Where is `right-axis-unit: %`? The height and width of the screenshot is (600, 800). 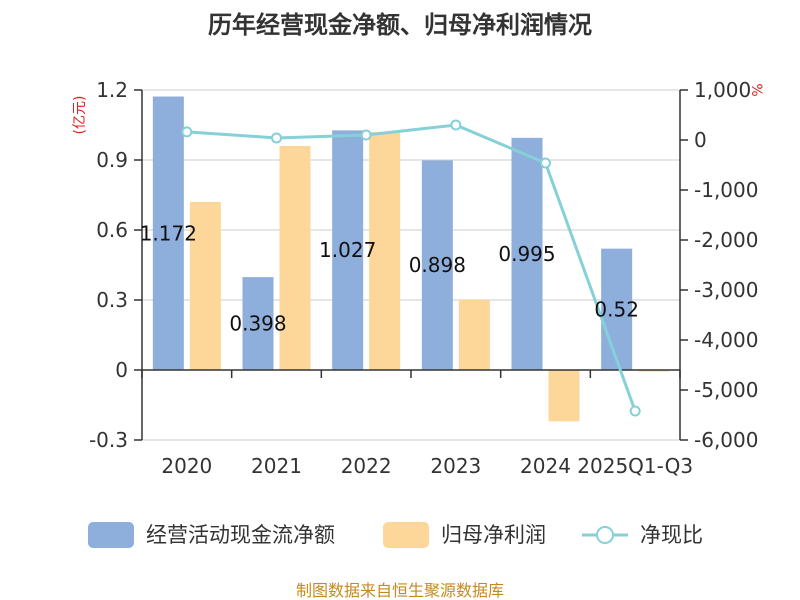 right-axis-unit: % is located at coordinates (756, 89).